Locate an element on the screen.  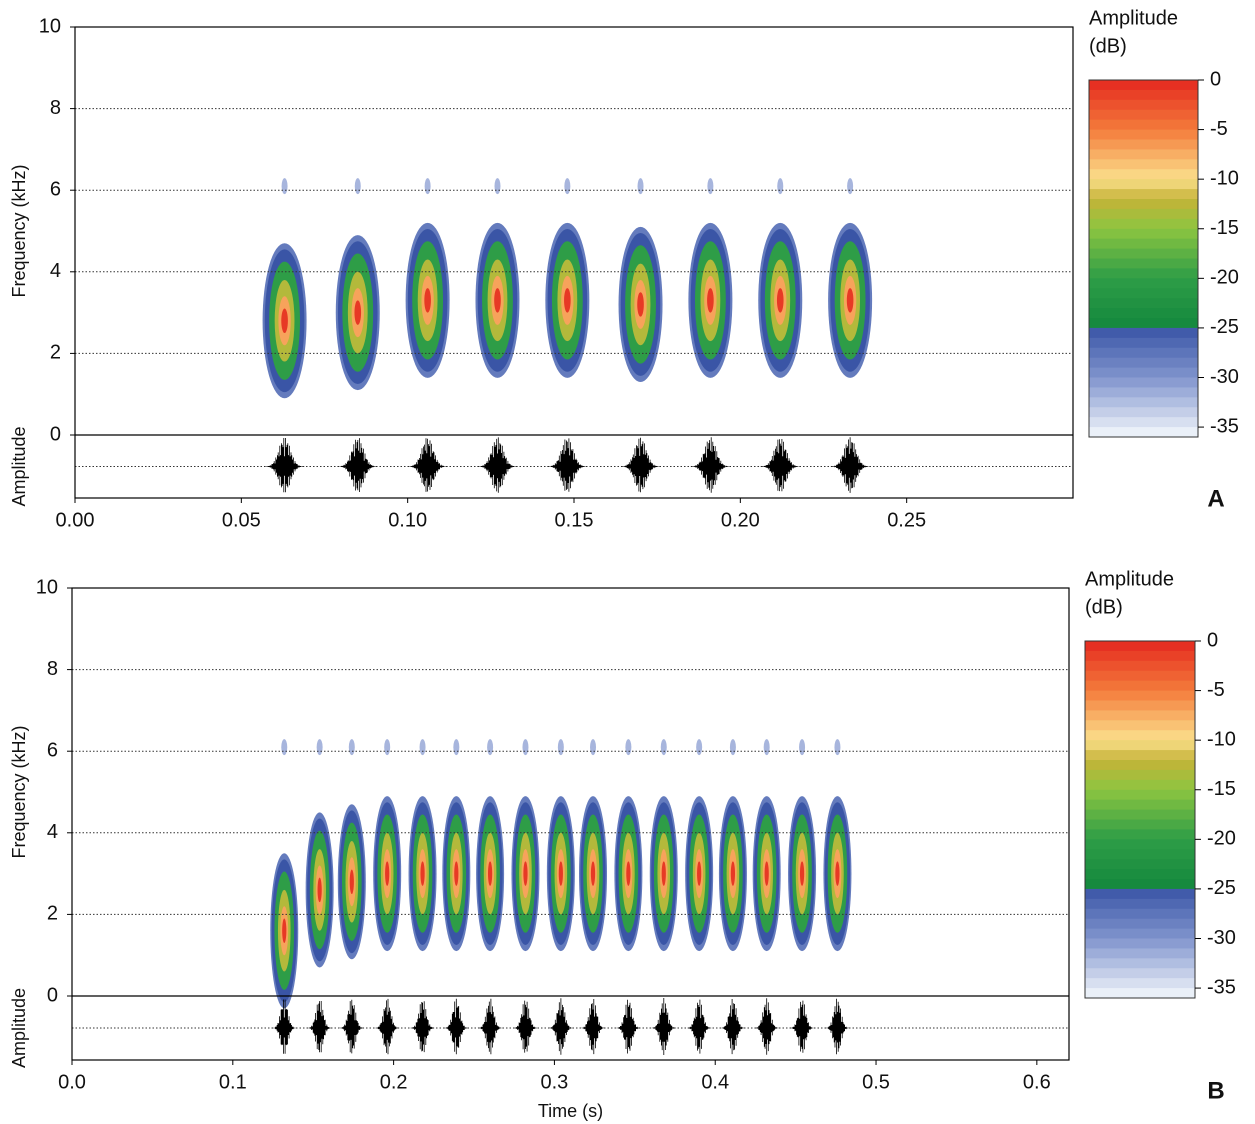
x-tick-label: 0.00 is located at coordinates (75, 520).